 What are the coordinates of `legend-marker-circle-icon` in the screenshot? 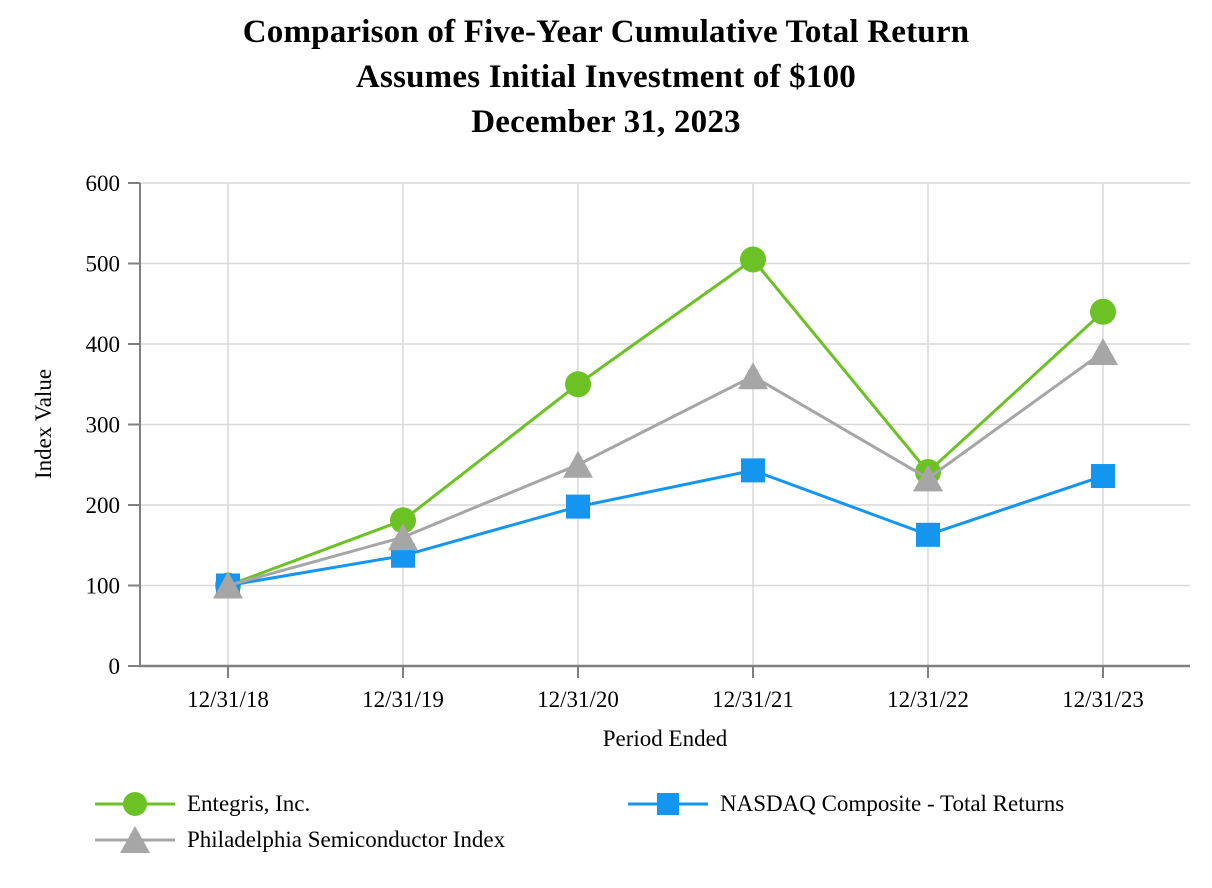 It's located at (135, 804).